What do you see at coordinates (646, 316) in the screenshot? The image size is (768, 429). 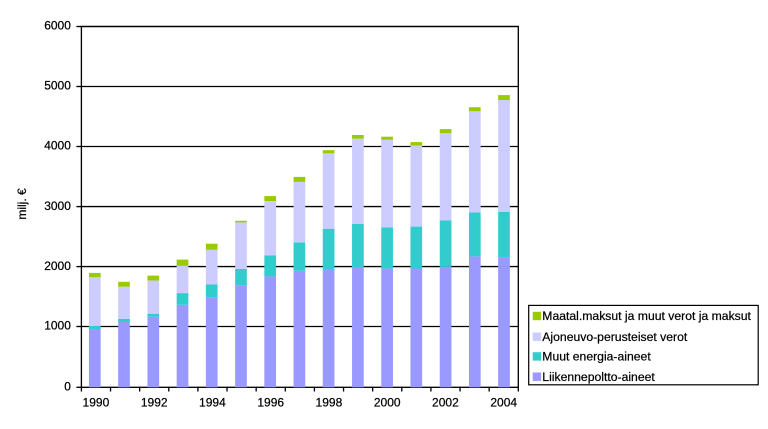 I see `svg-text:Maatal.maksut ja muut verot ja: Maatal.maksut ja muut verot ja maksut` at bounding box center [646, 316].